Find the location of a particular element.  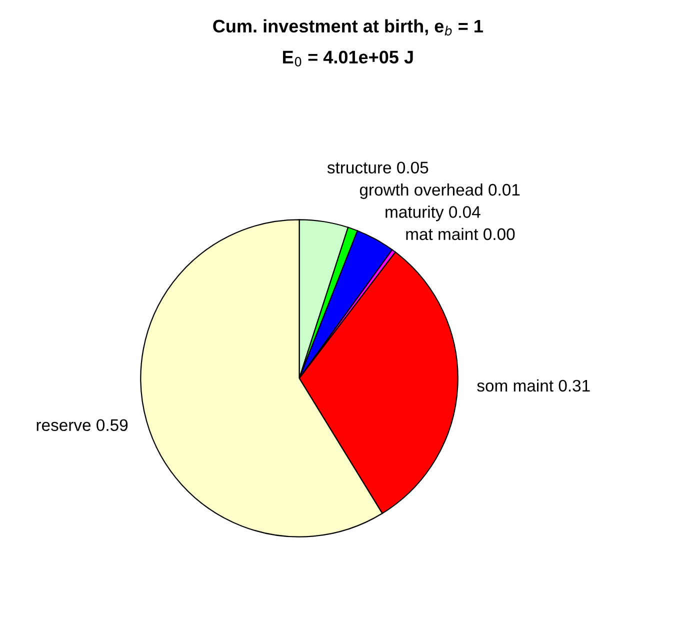

slice-label: reserve 0.59 is located at coordinates (82, 425).